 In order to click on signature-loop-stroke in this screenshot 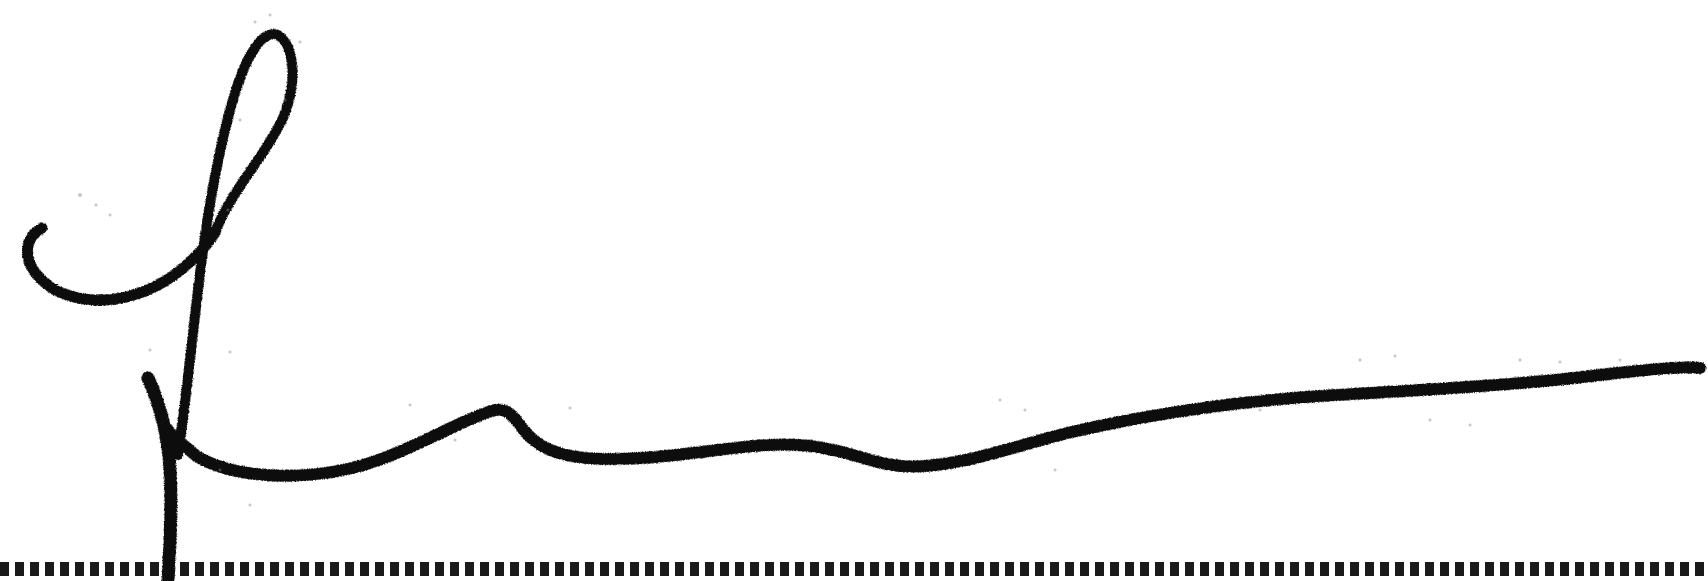, I will do `click(235, 244)`.